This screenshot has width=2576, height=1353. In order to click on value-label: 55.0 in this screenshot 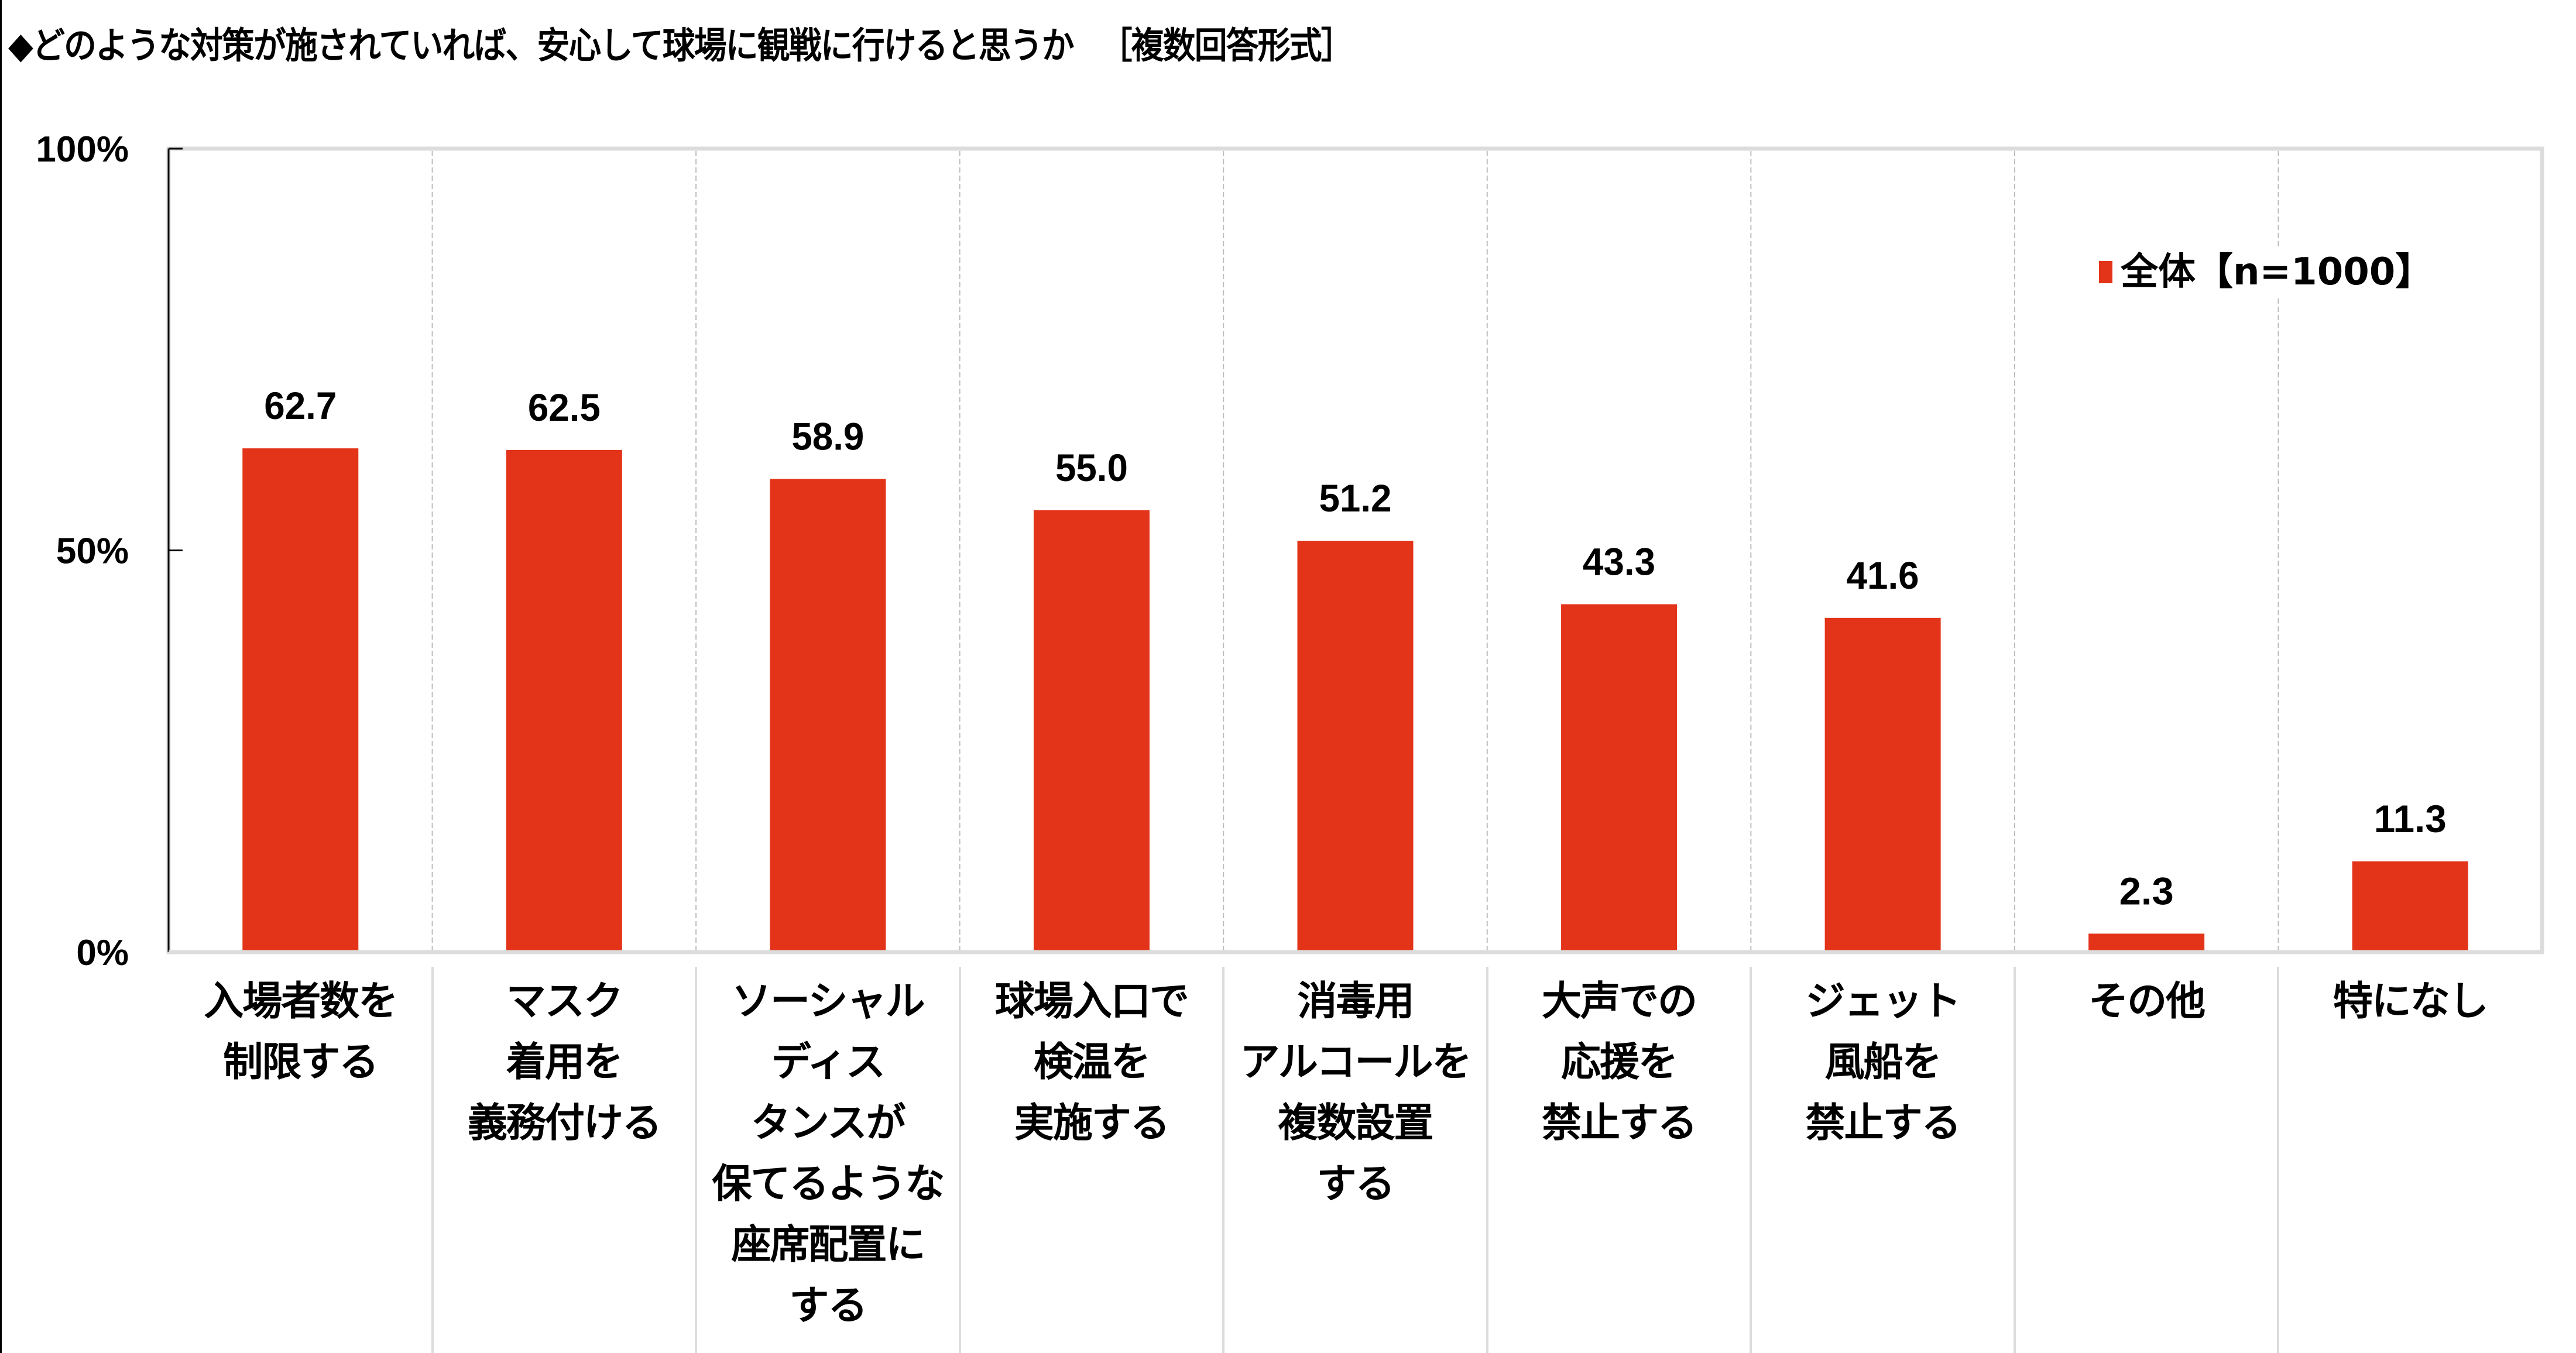, I will do `click(1092, 467)`.